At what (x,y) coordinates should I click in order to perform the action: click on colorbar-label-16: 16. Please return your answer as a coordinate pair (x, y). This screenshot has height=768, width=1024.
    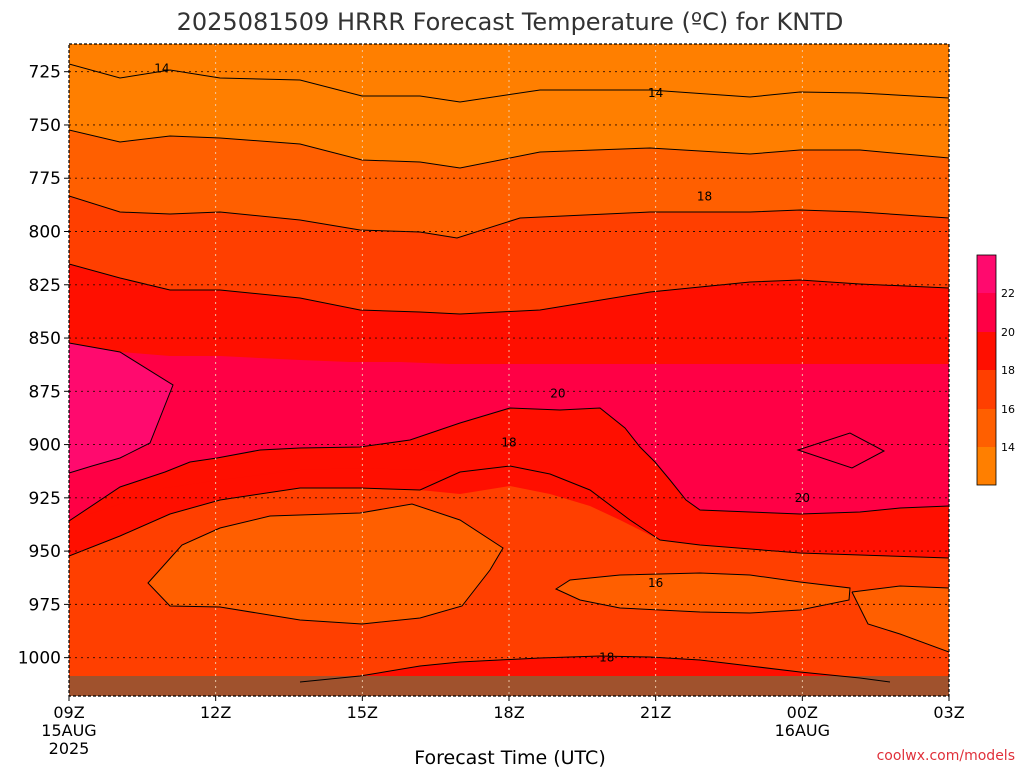
    Looking at the image, I should click on (1008, 409).